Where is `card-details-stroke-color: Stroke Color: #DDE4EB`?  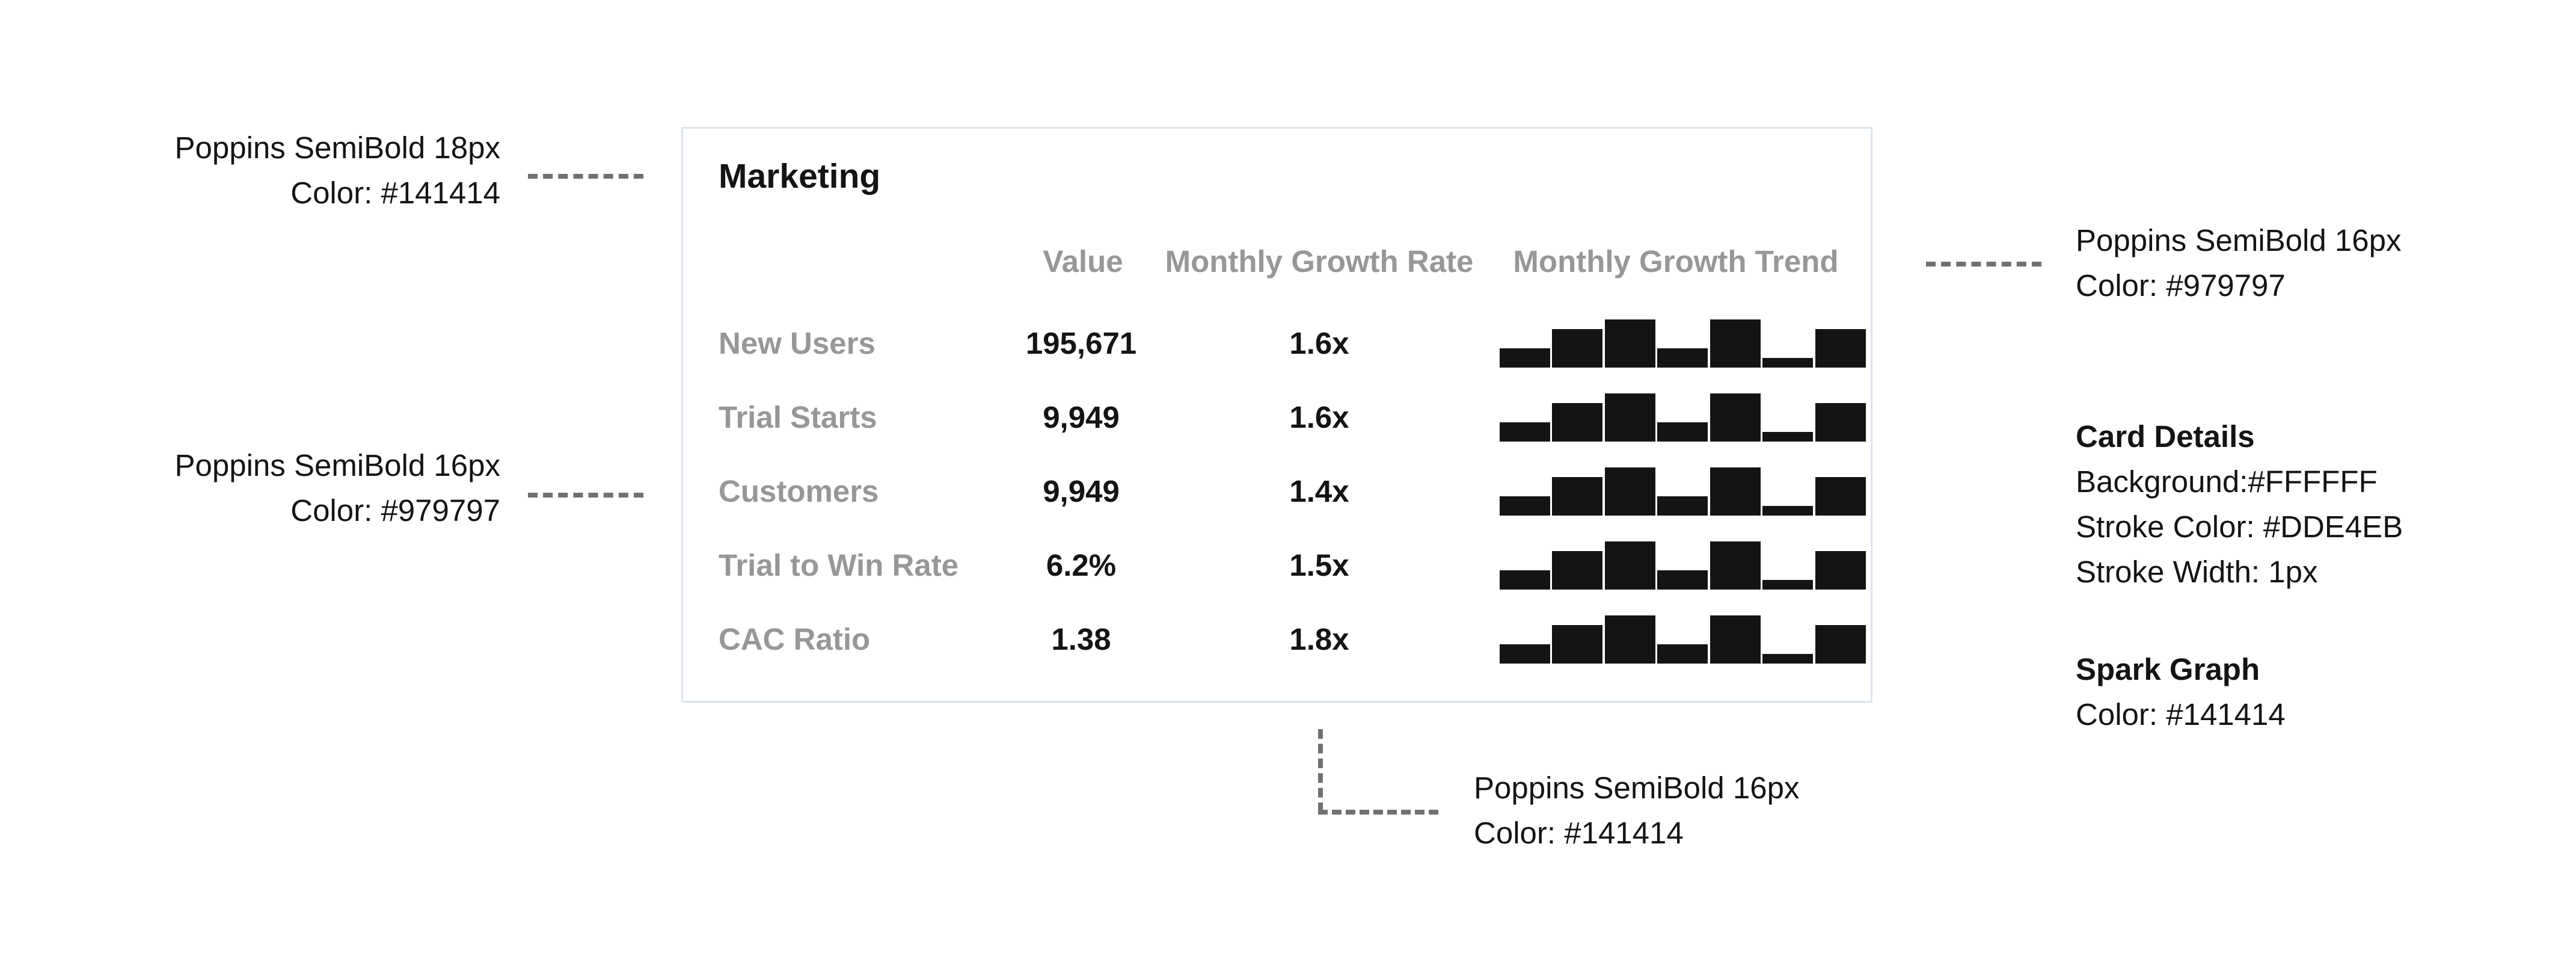 card-details-stroke-color: Stroke Color: #DDE4EB is located at coordinates (2239, 527).